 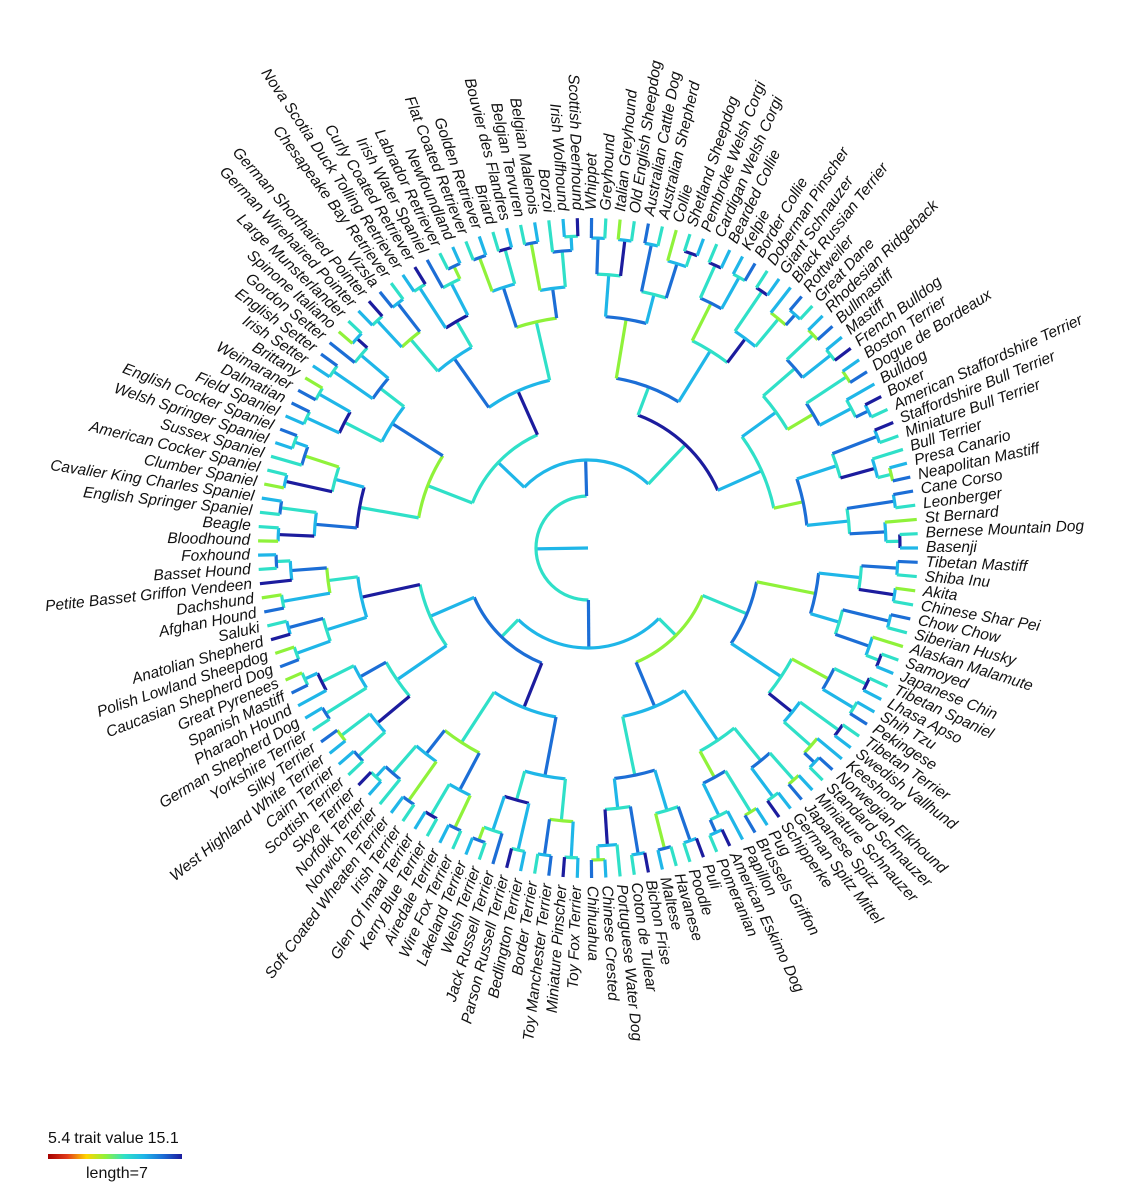 I want to click on legend-min-label: 5.4, so click(x=59, y=1138).